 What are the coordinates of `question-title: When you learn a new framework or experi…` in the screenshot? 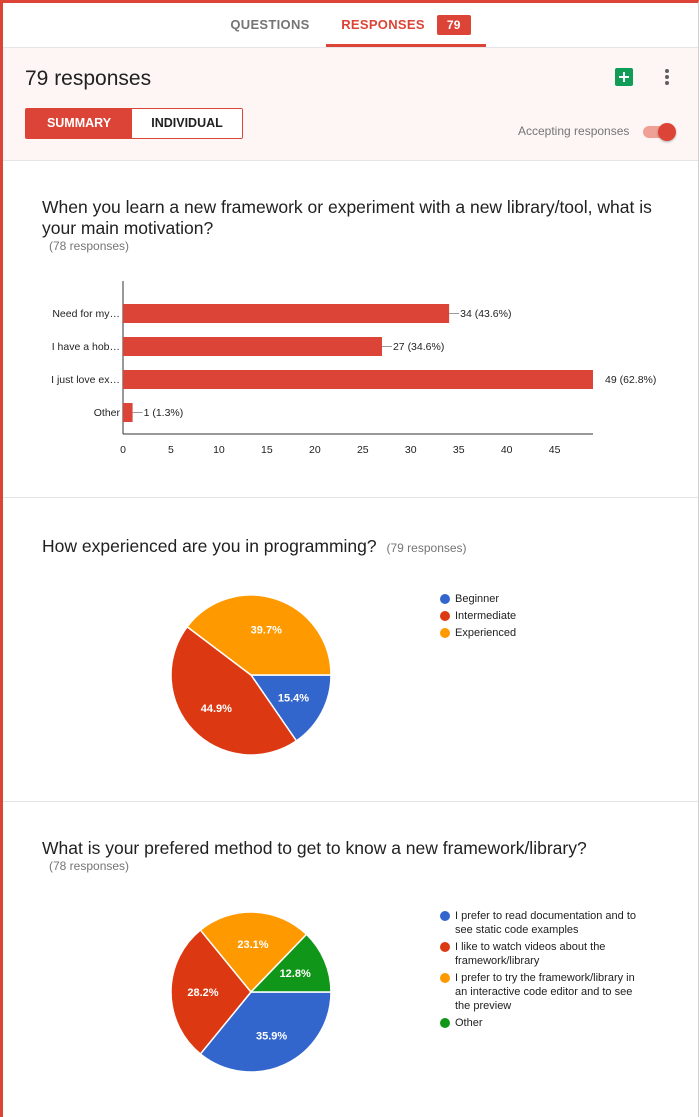 It's located at (347, 217).